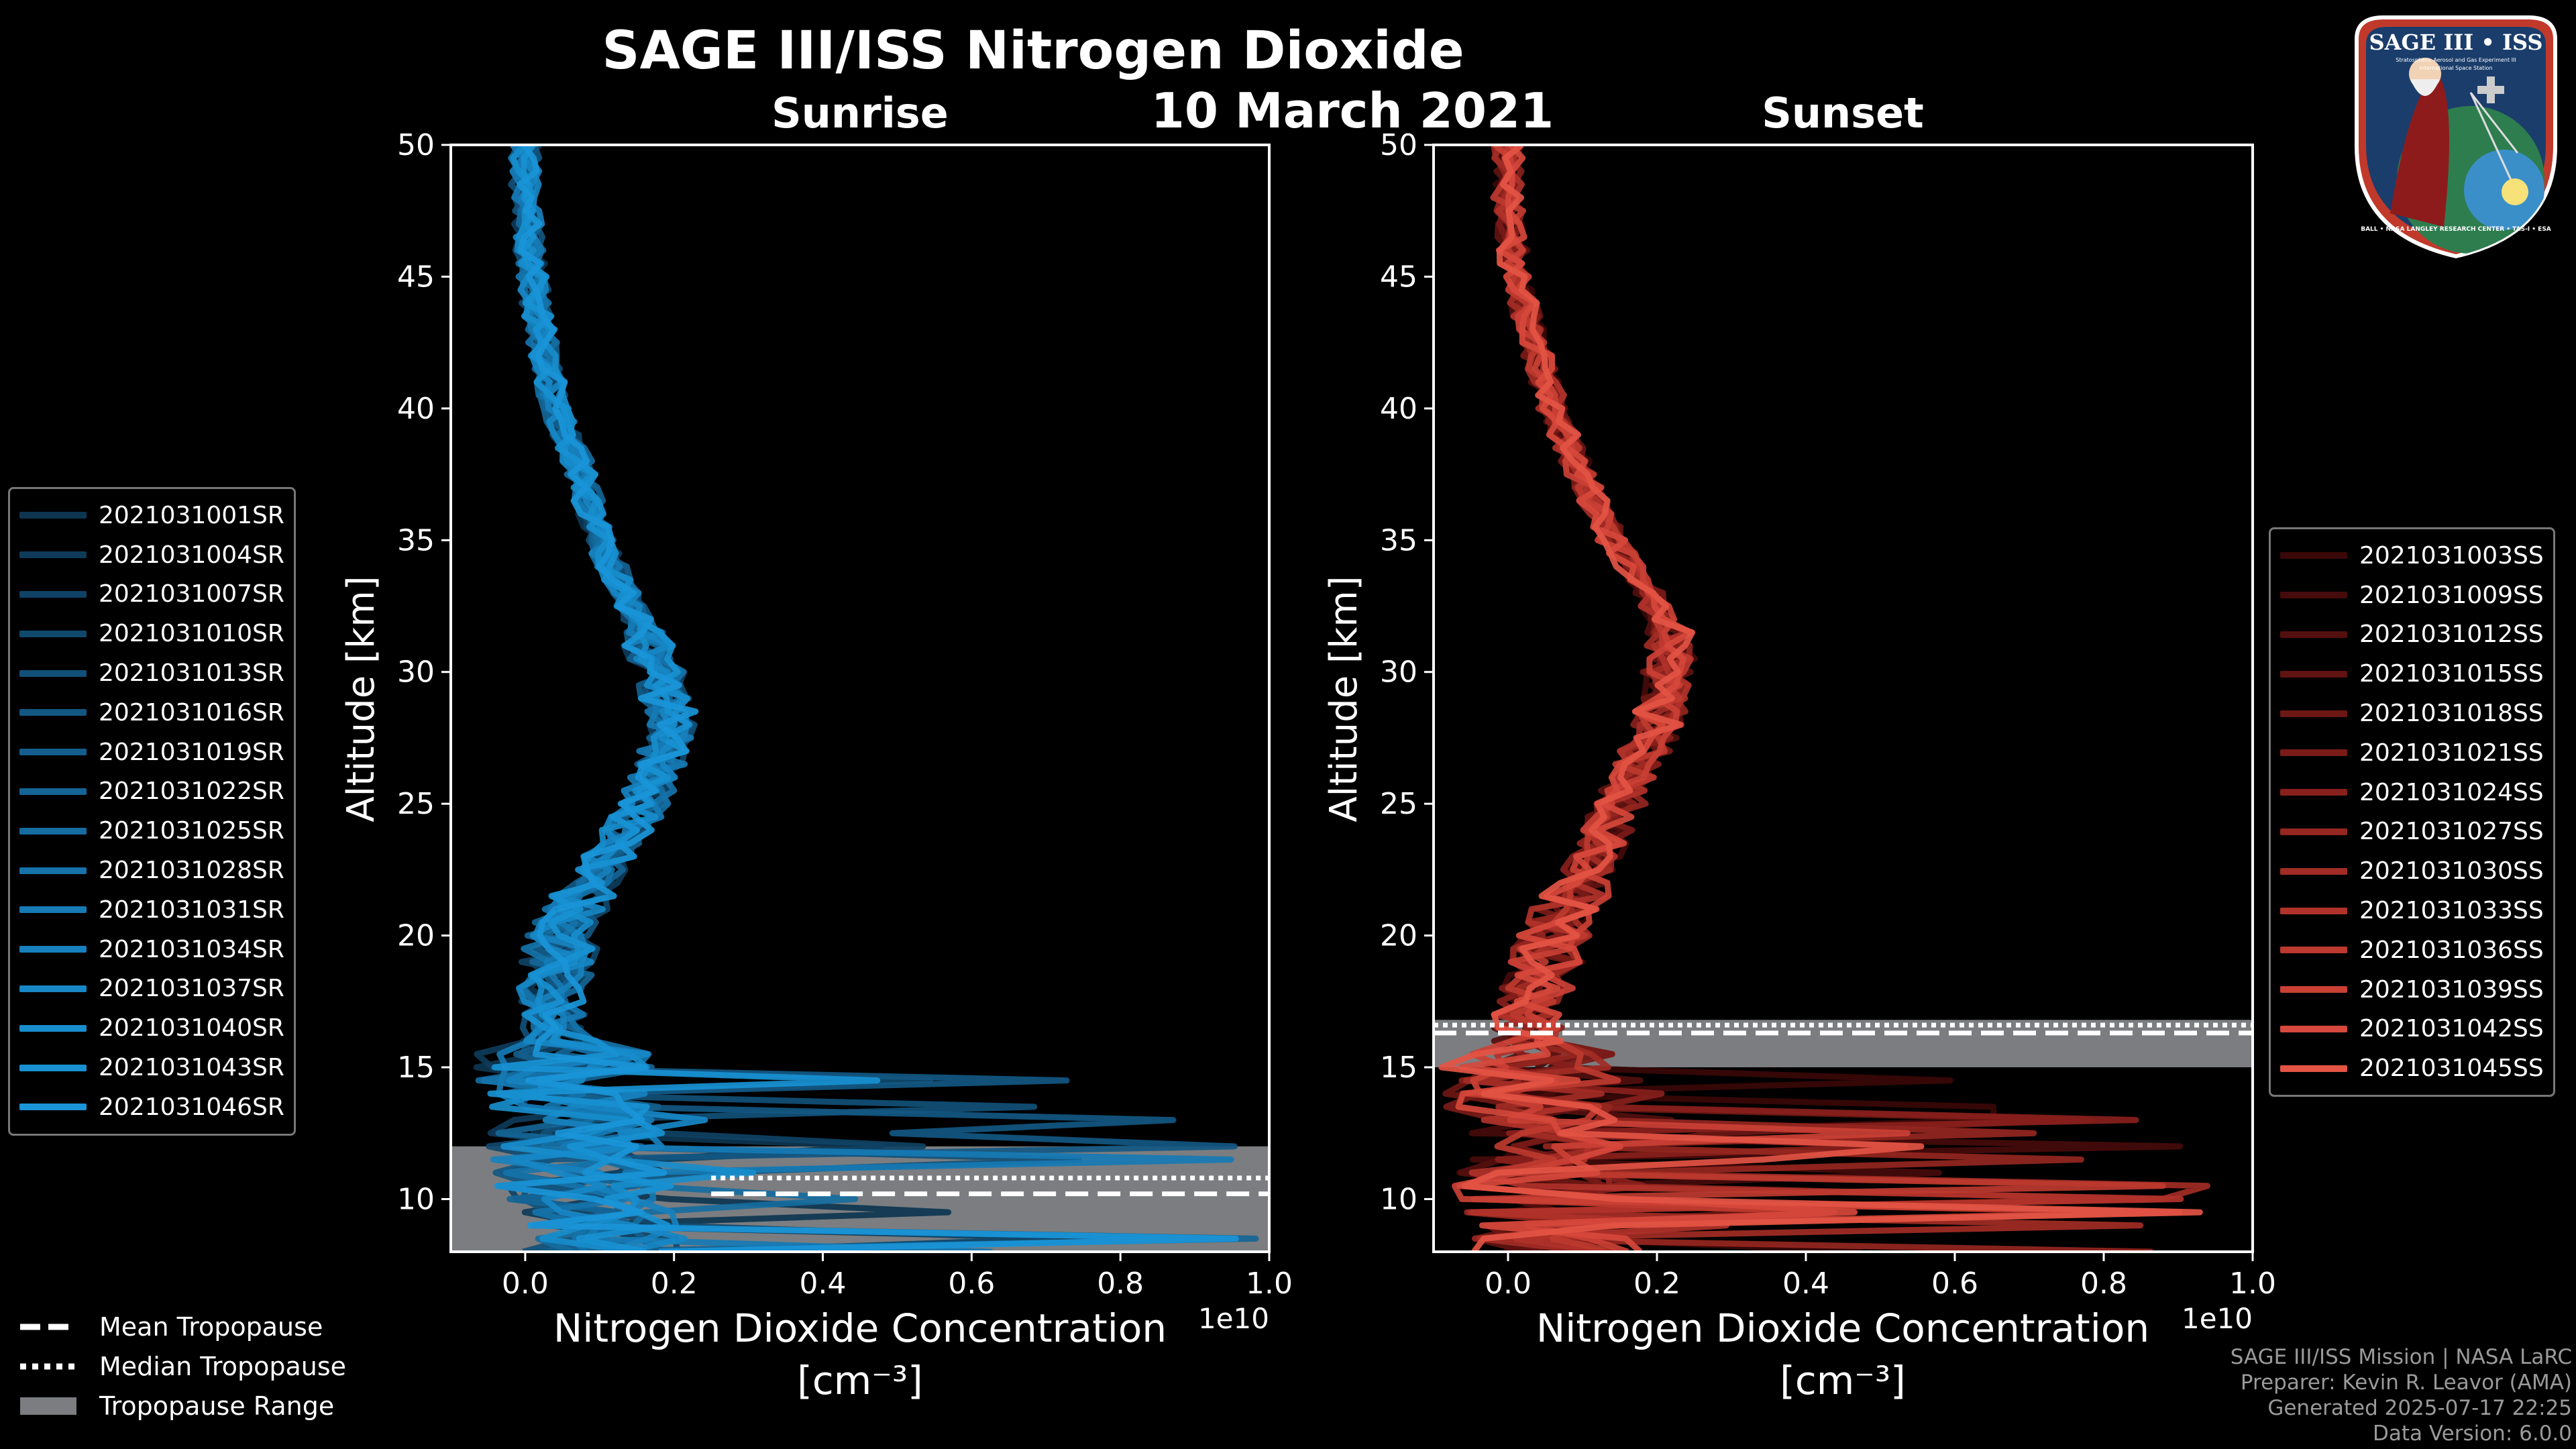  What do you see at coordinates (971, 1284) in the screenshot?
I see `sunrise-x-tick-label: 0.6` at bounding box center [971, 1284].